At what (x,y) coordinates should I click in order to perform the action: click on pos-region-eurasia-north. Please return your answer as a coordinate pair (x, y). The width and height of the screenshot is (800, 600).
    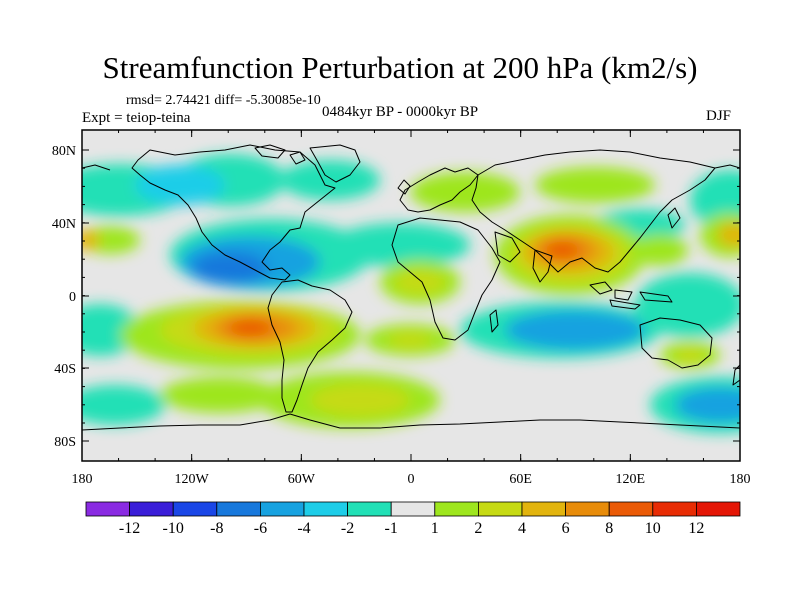
    Looking at the image, I should click on (595, 185).